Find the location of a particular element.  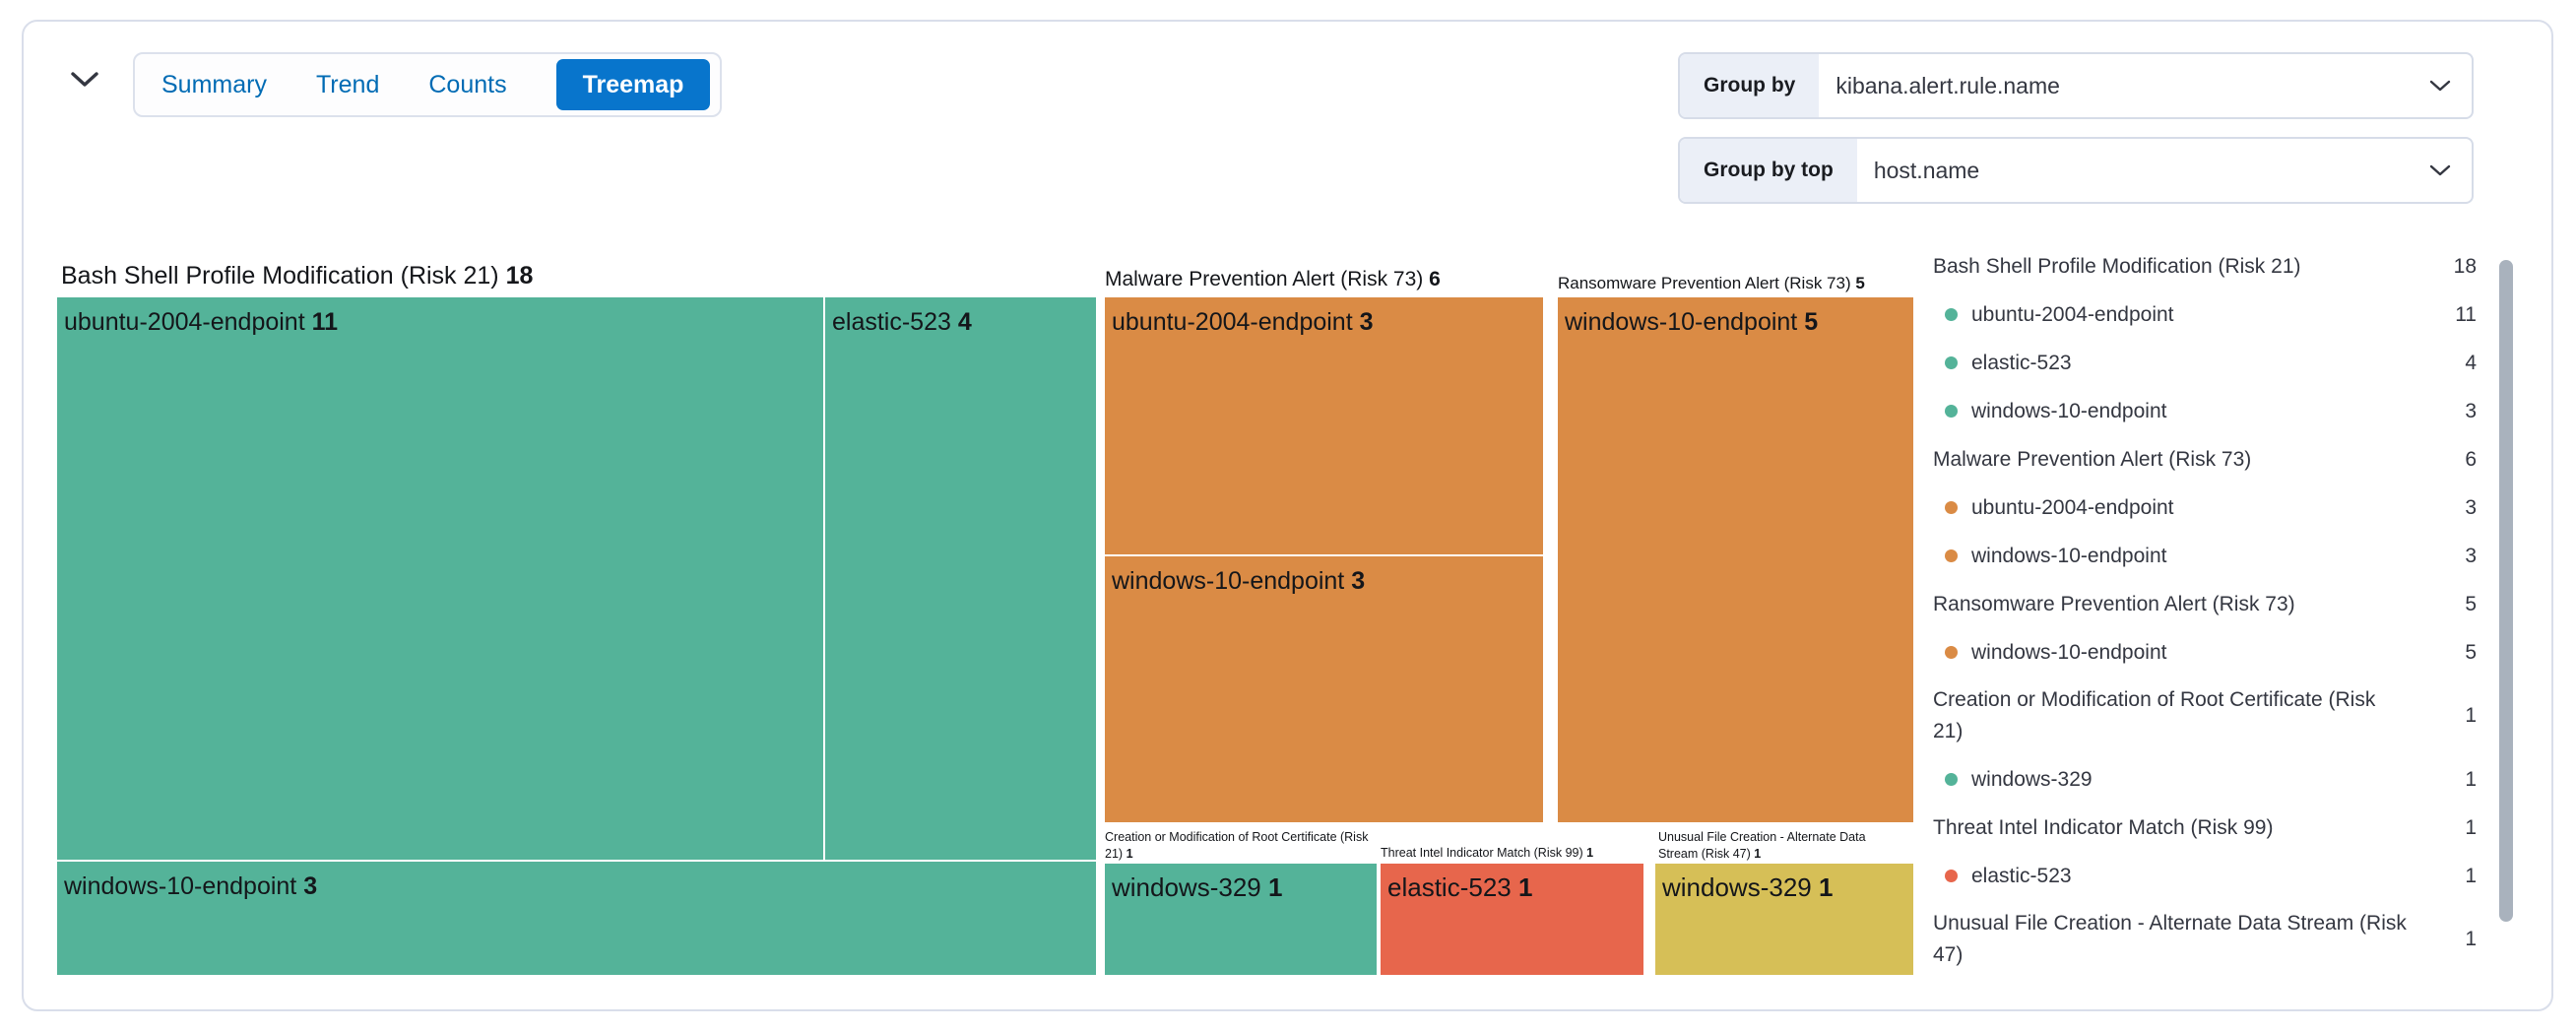

tab-counts: Counts is located at coordinates (467, 84).